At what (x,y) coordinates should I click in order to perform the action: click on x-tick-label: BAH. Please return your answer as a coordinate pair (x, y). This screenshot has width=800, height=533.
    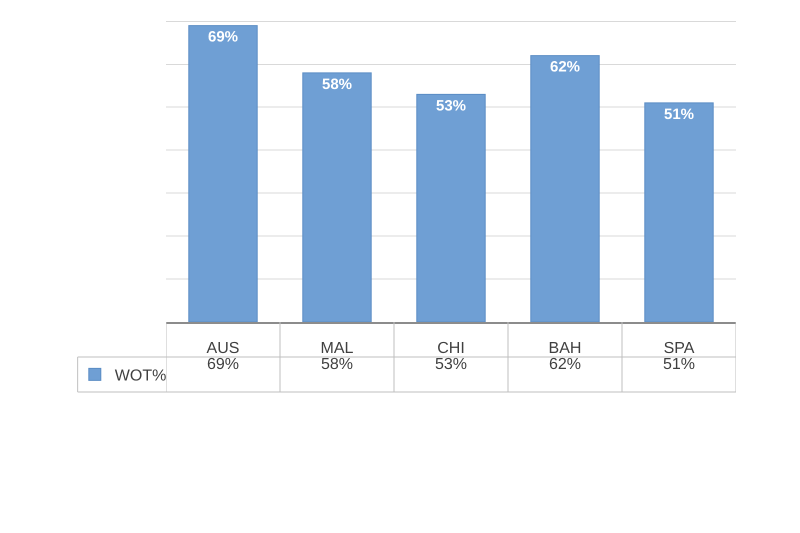
    Looking at the image, I should click on (565, 349).